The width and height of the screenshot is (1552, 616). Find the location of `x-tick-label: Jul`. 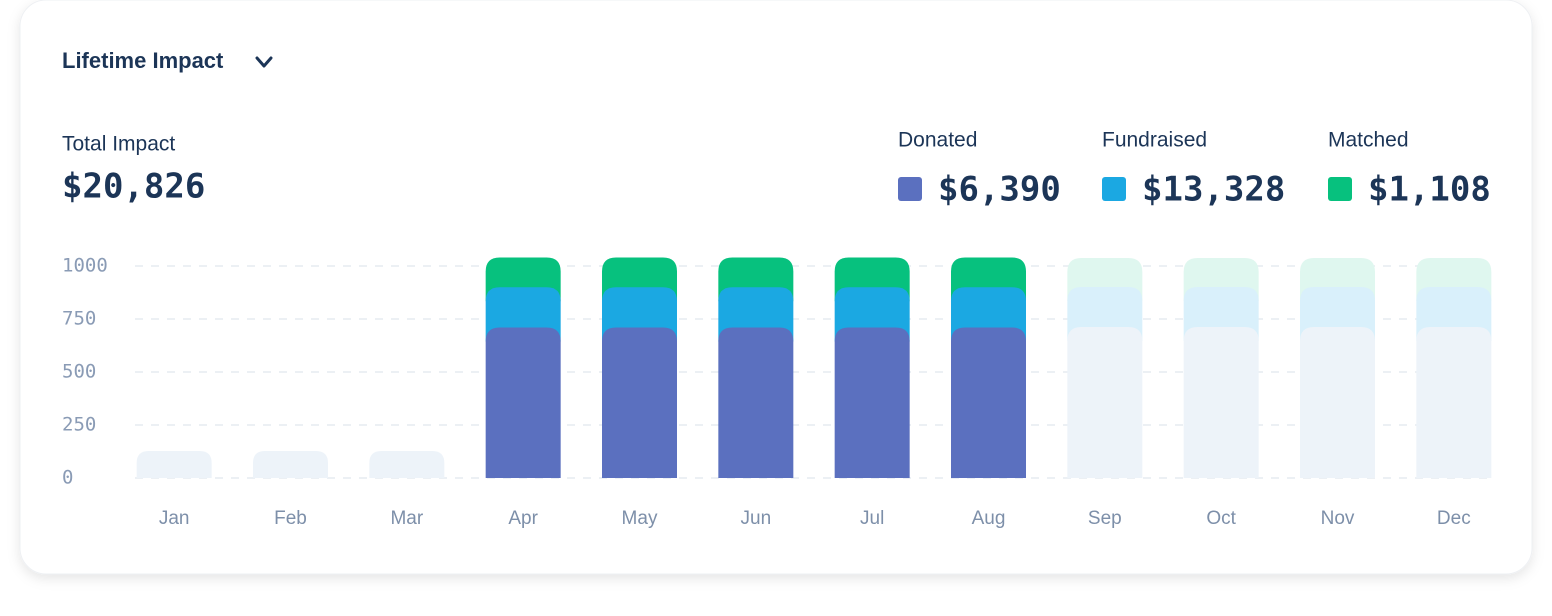

x-tick-label: Jul is located at coordinates (872, 518).